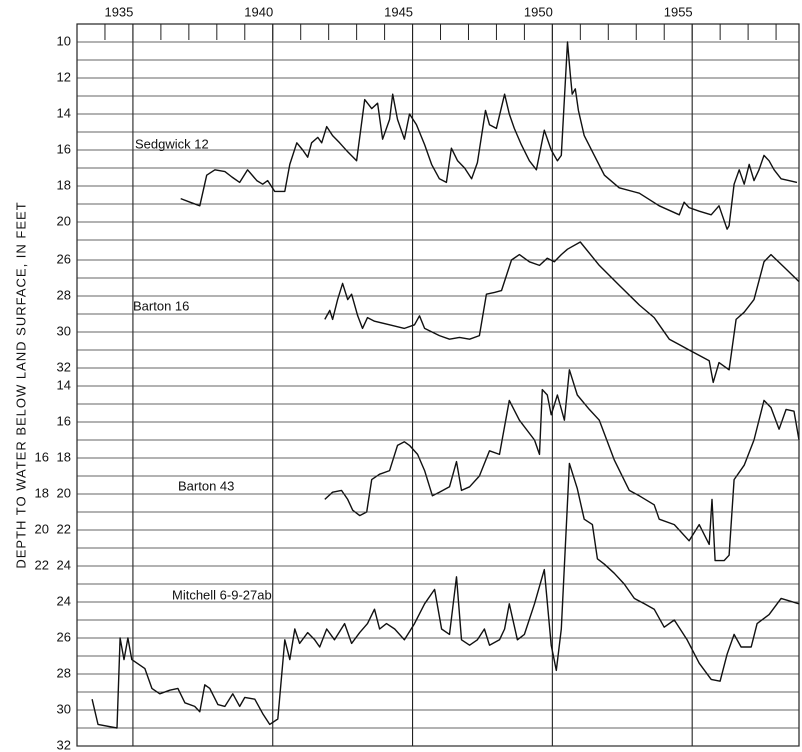  What do you see at coordinates (222, 594) in the screenshot?
I see `series-label: Mitchell 6-9-27ab` at bounding box center [222, 594].